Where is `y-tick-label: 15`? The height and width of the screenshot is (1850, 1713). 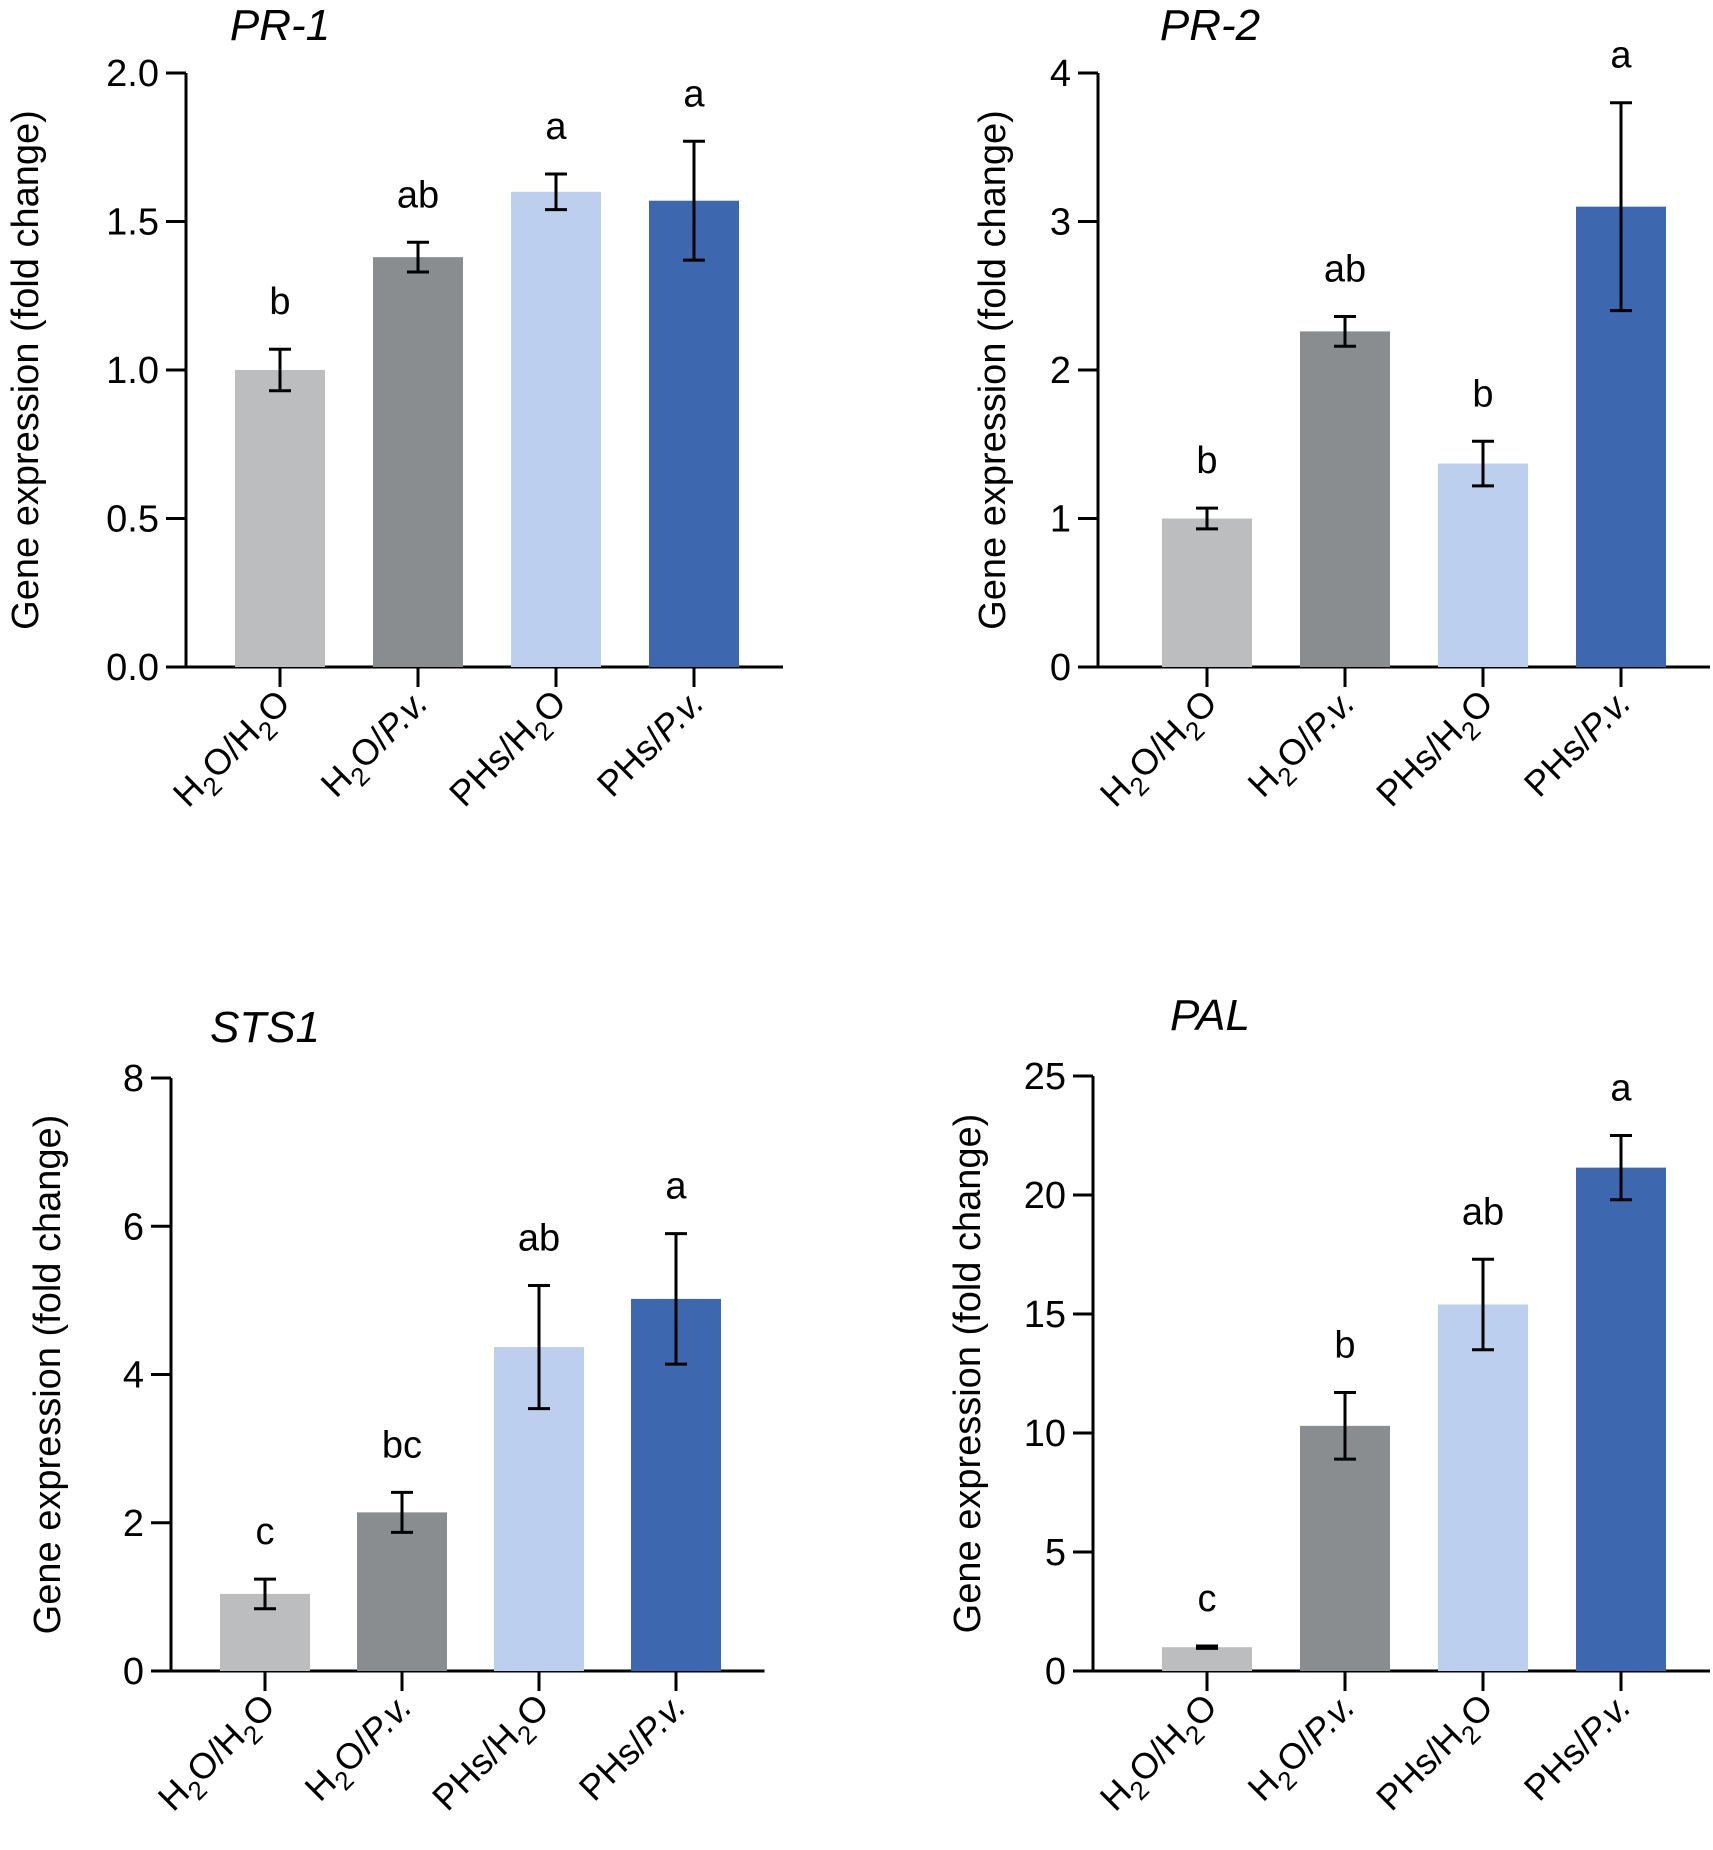 y-tick-label: 15 is located at coordinates (1045, 1315).